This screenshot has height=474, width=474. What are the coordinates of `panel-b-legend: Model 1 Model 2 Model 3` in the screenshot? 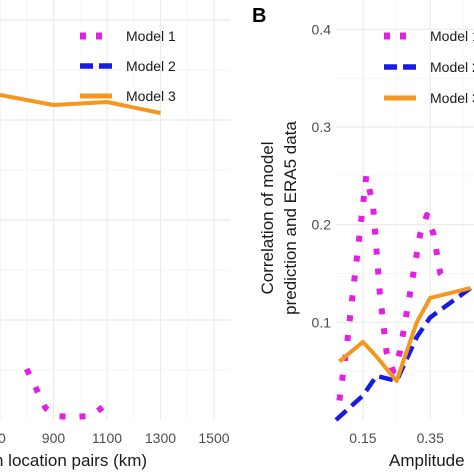 It's located at (429, 67).